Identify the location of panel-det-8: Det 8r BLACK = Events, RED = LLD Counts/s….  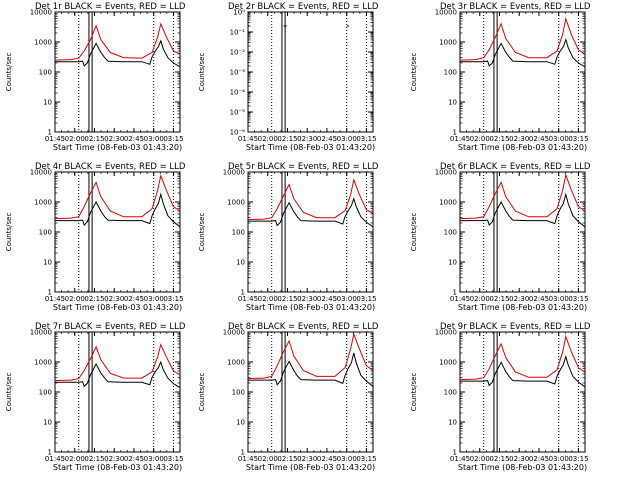
(288, 397).